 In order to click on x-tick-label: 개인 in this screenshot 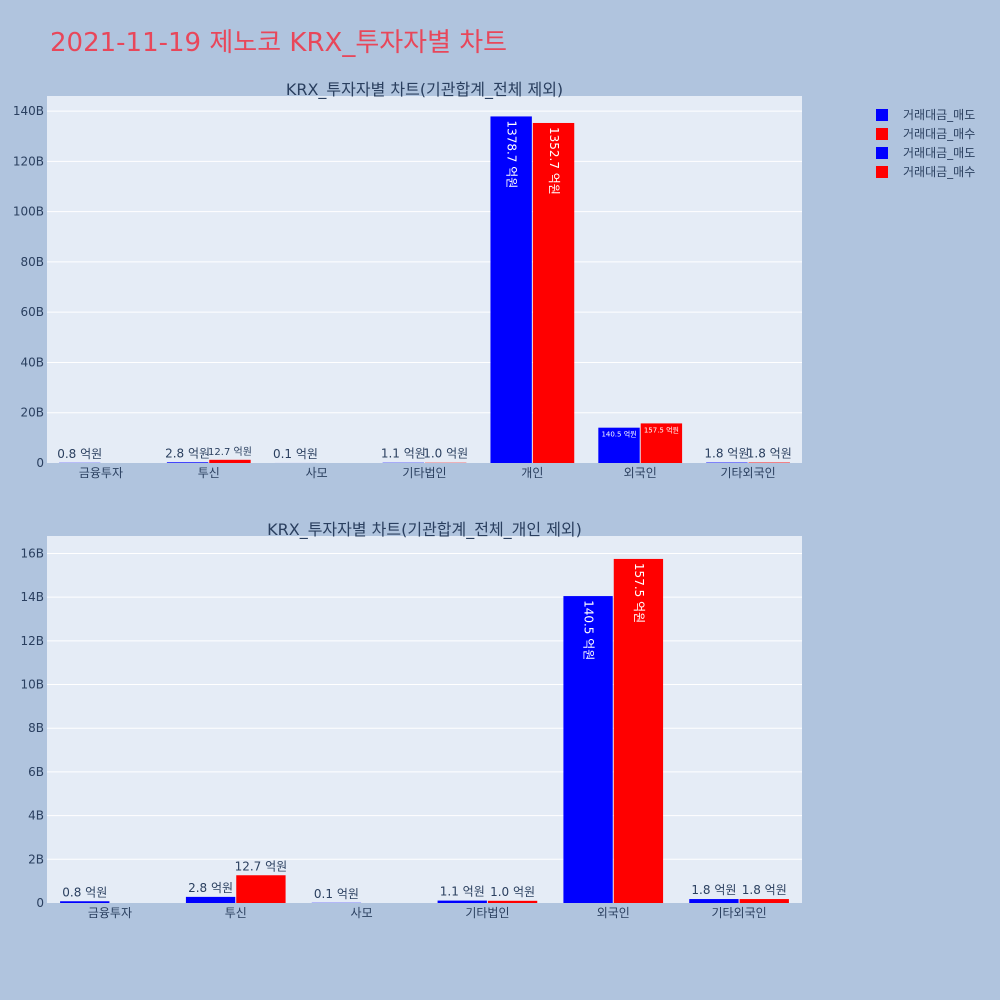, I will do `click(532, 473)`.